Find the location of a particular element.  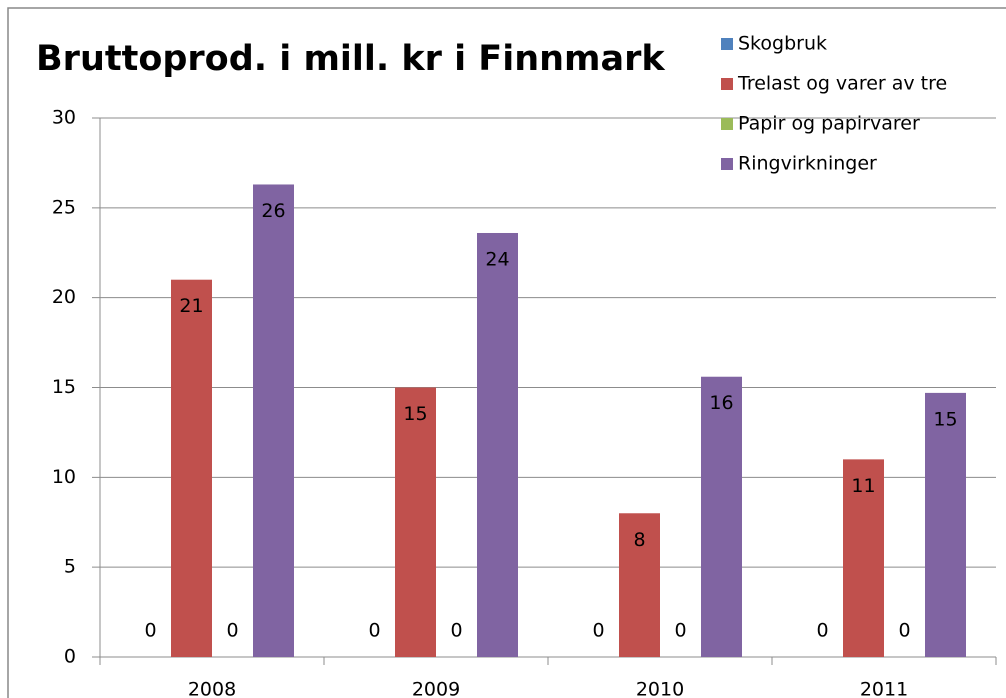

data-label: 11 is located at coordinates (863, 486).